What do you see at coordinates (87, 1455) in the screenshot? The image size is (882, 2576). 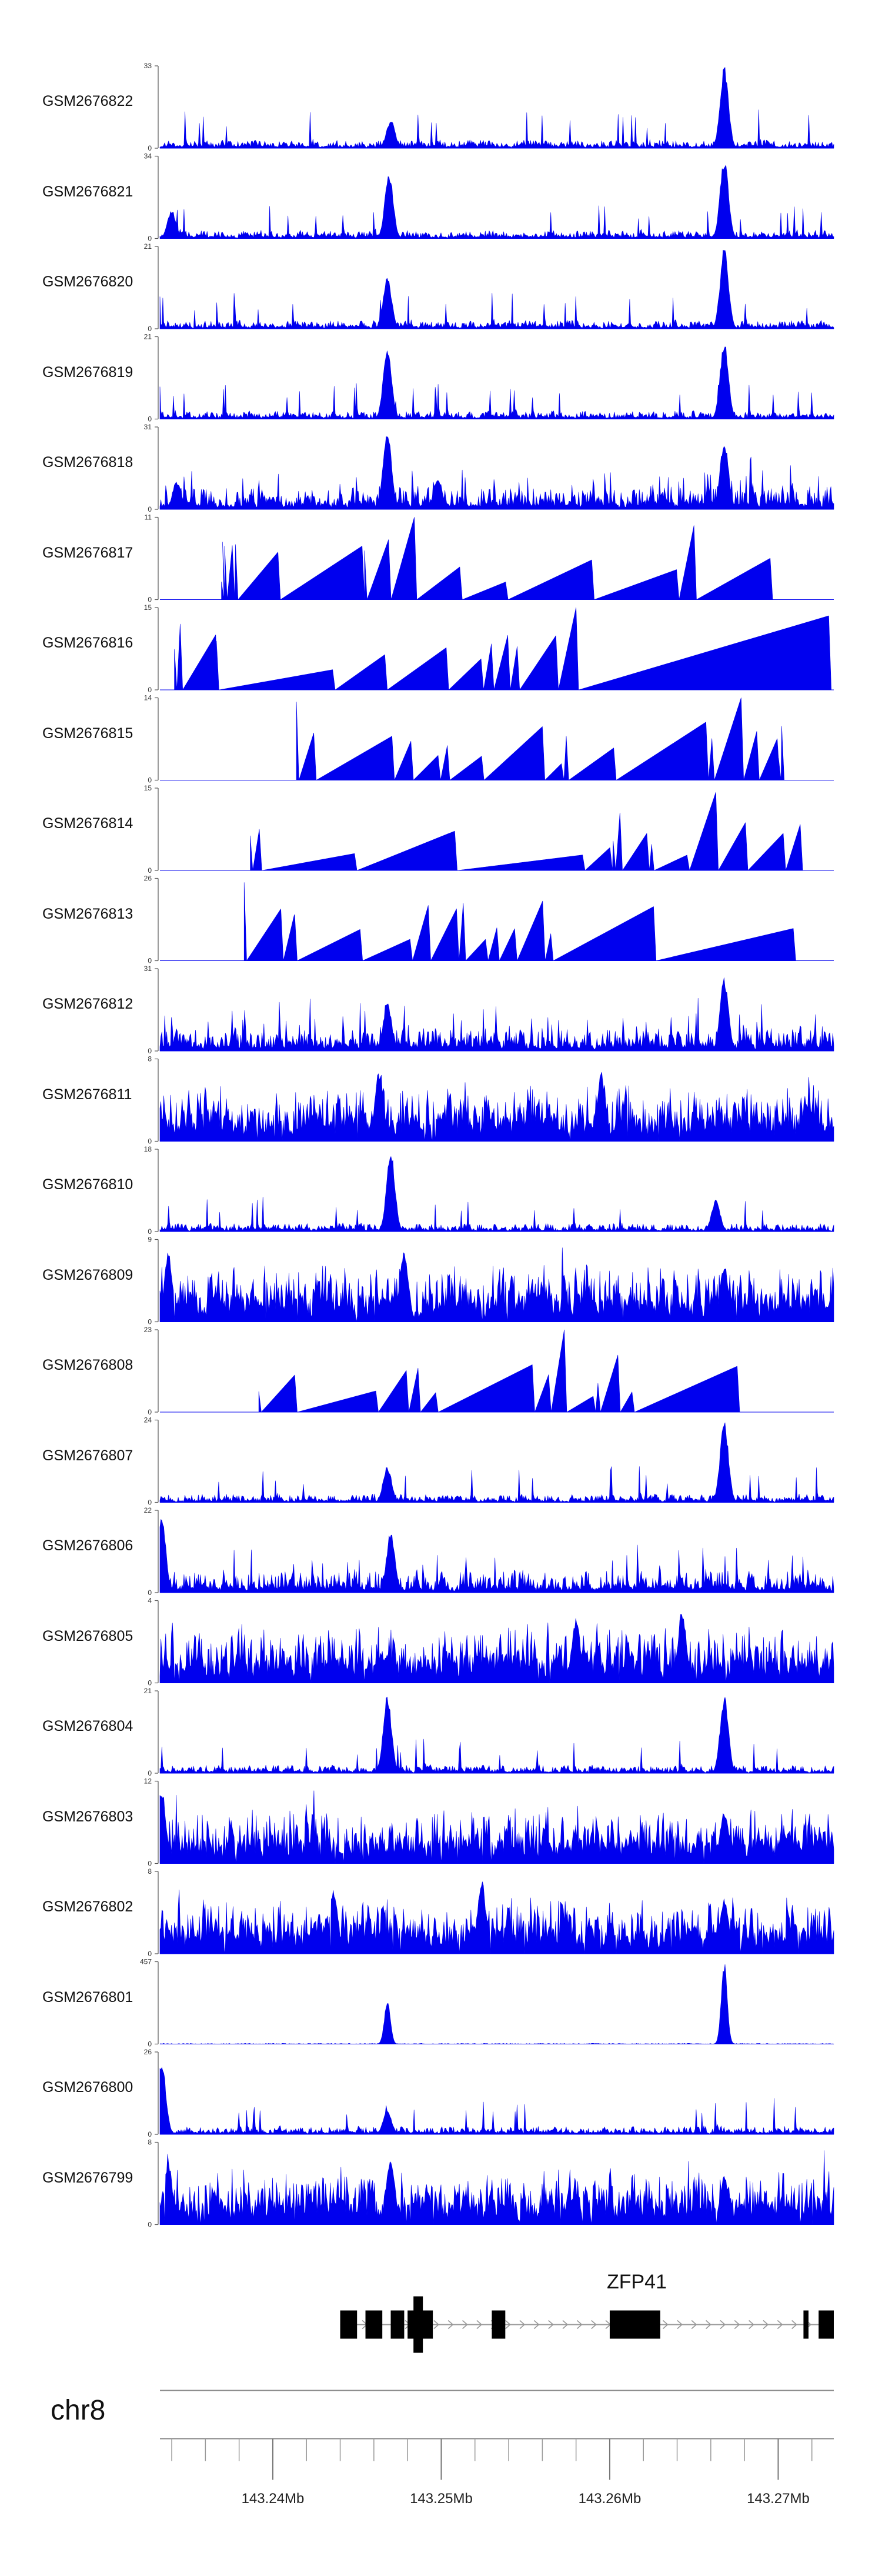 I see `track-label: GSM2676807` at bounding box center [87, 1455].